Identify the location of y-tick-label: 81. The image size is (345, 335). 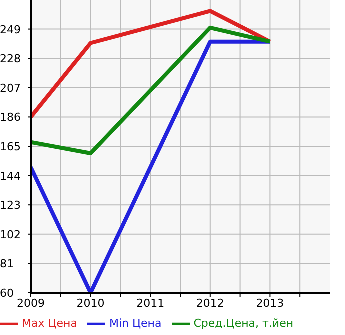
(7, 264).